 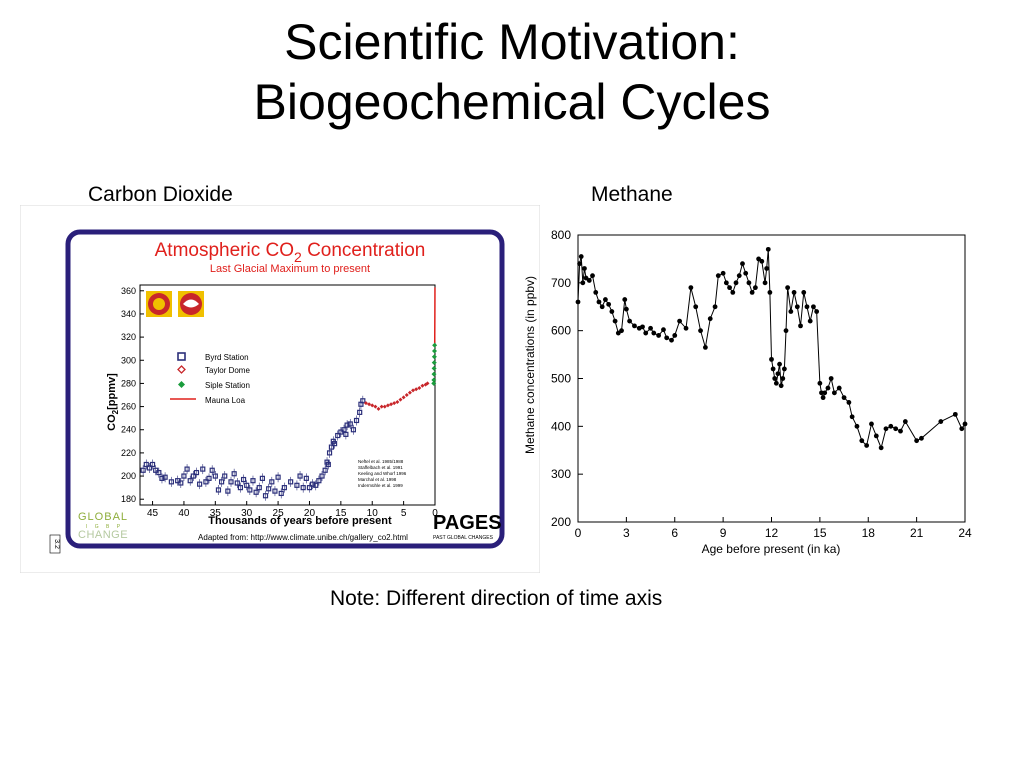 I want to click on co2-x-tick-label: 0, so click(x=435, y=513).